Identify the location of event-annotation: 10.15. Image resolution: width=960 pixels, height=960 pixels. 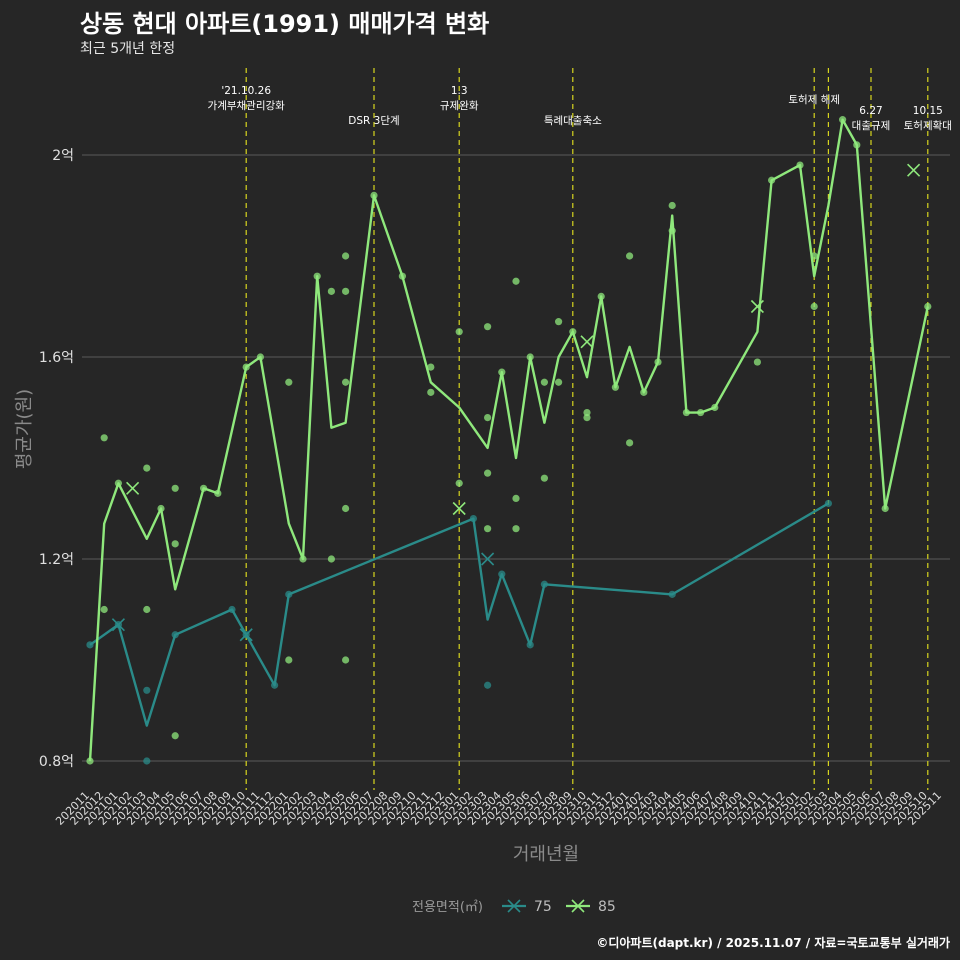
(928, 111).